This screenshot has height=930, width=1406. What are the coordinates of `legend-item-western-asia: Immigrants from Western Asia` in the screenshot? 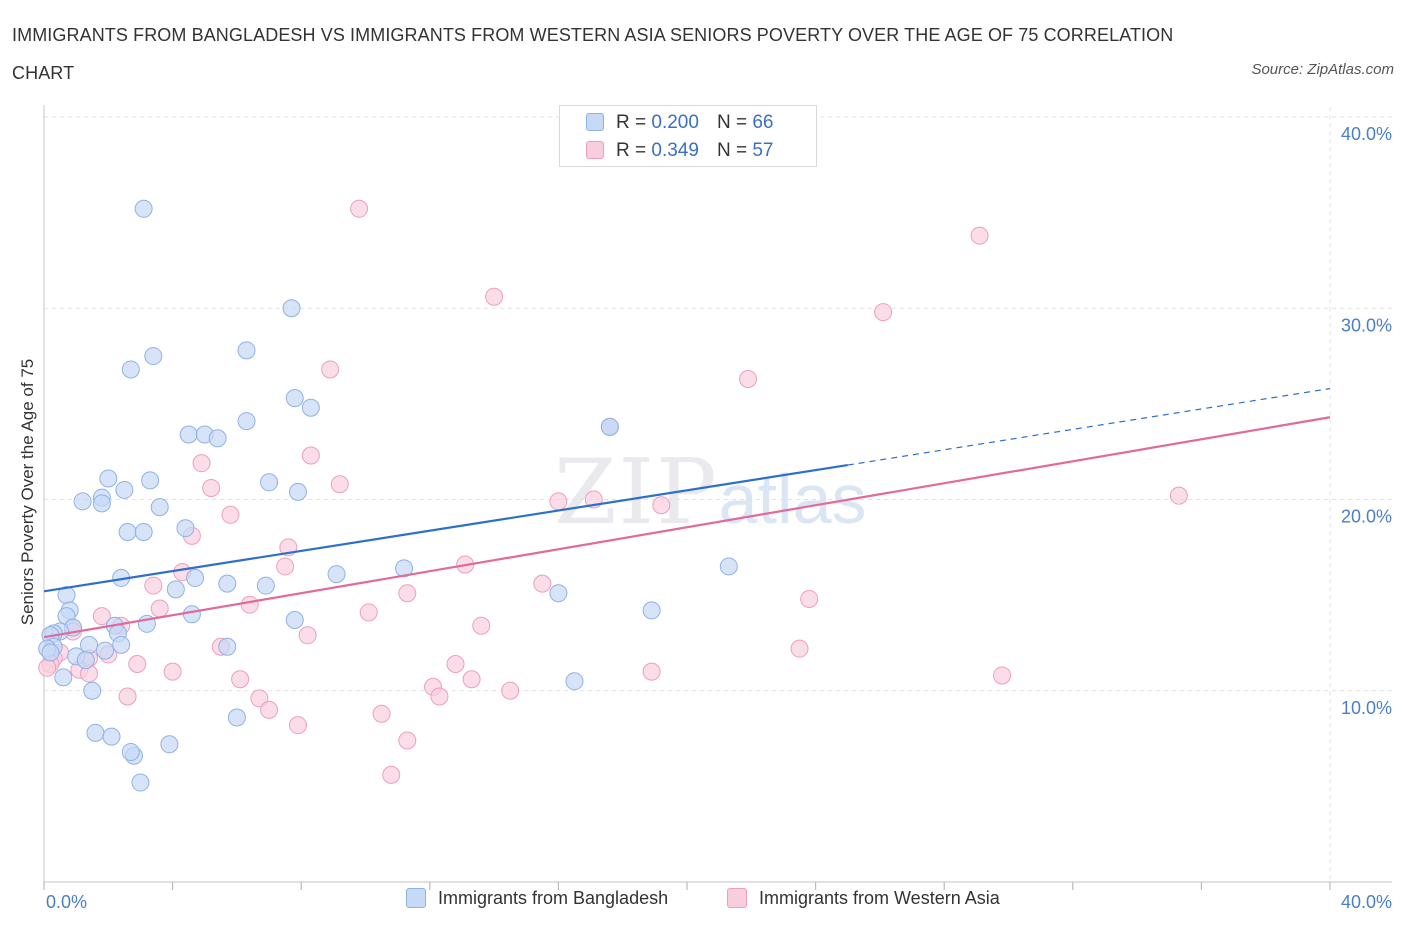 It's located at (863, 898).